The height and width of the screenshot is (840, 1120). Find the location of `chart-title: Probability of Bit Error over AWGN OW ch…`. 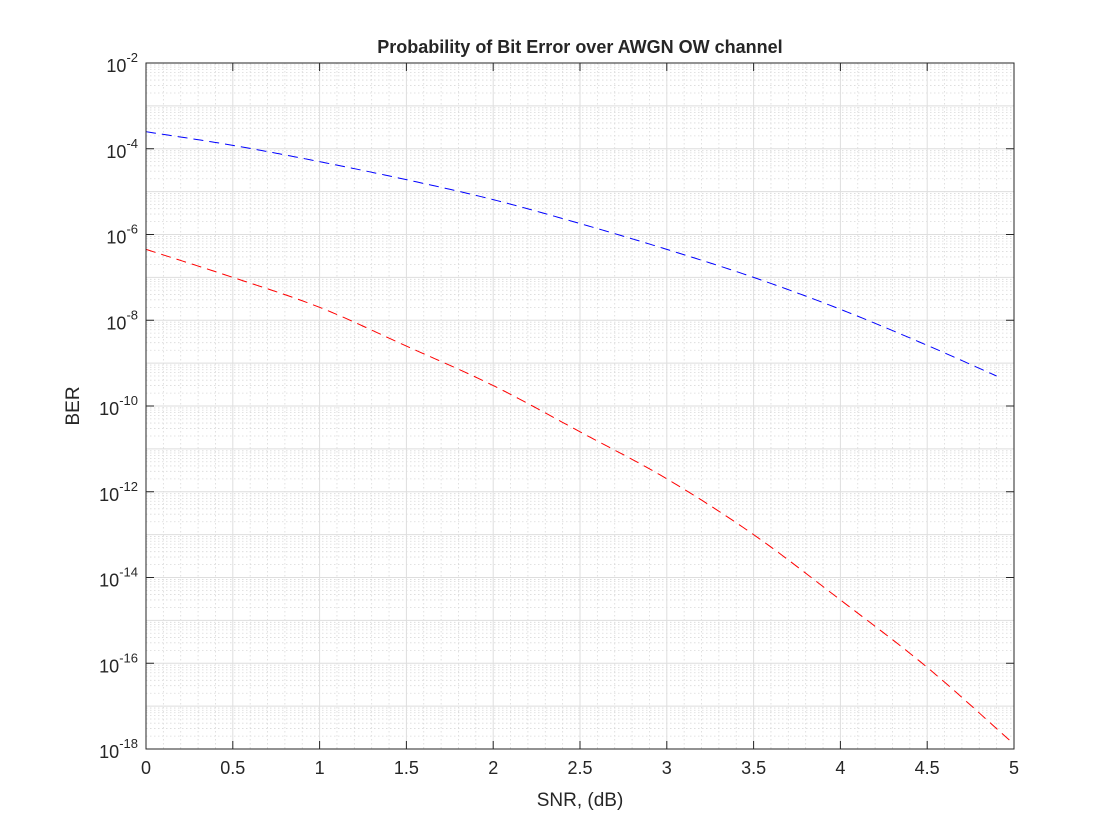

chart-title: Probability of Bit Error over AWGN OW ch… is located at coordinates (579, 47).